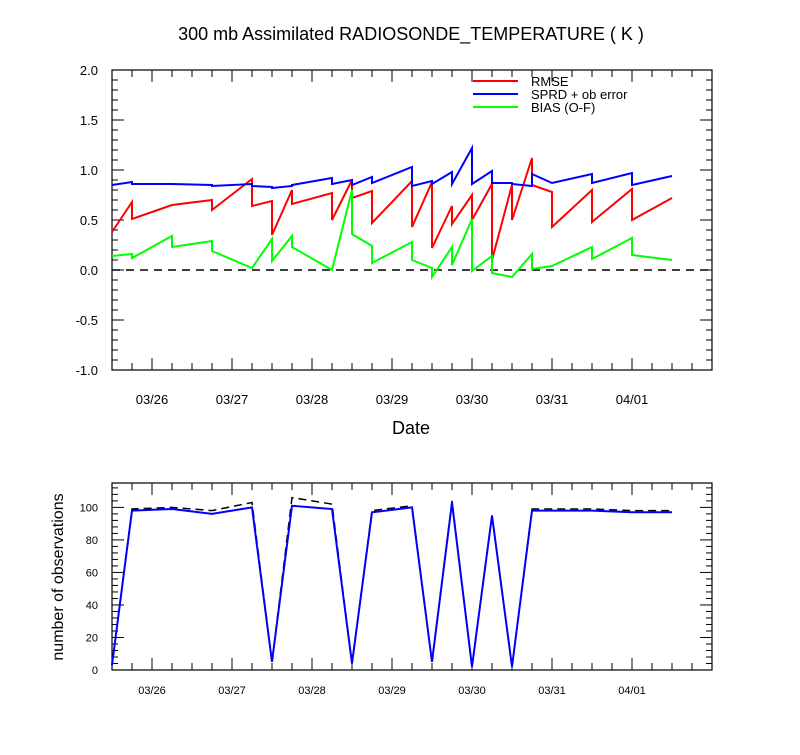 The width and height of the screenshot is (800, 755). I want to click on top-y-tick-label: 2.0, so click(89, 70).